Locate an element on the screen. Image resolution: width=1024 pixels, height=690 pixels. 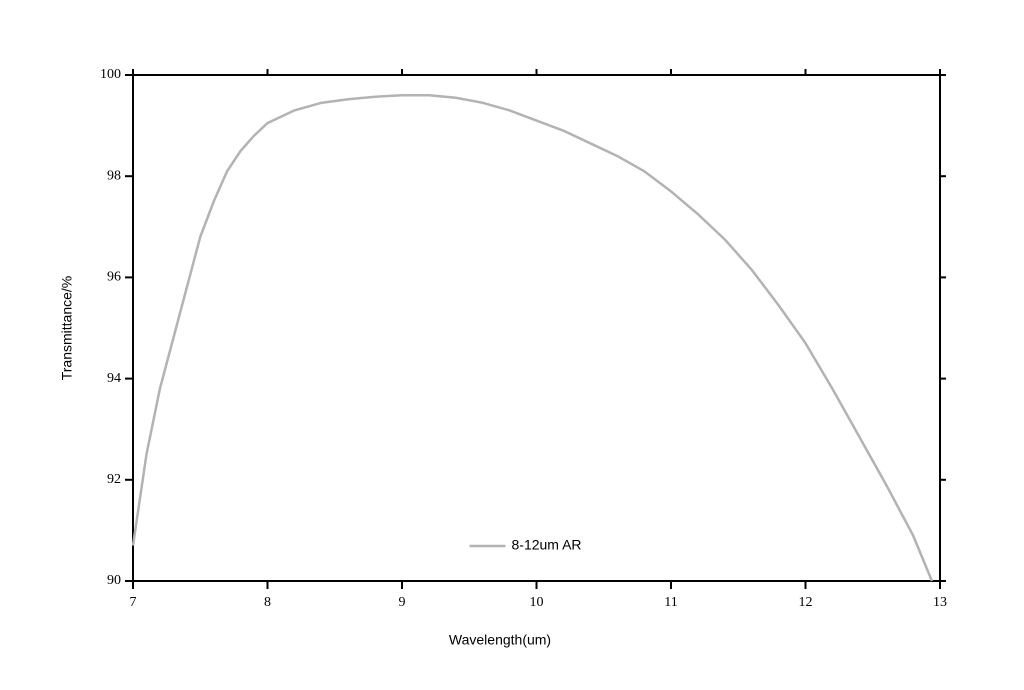
x-tick-label: 12 is located at coordinates (806, 602).